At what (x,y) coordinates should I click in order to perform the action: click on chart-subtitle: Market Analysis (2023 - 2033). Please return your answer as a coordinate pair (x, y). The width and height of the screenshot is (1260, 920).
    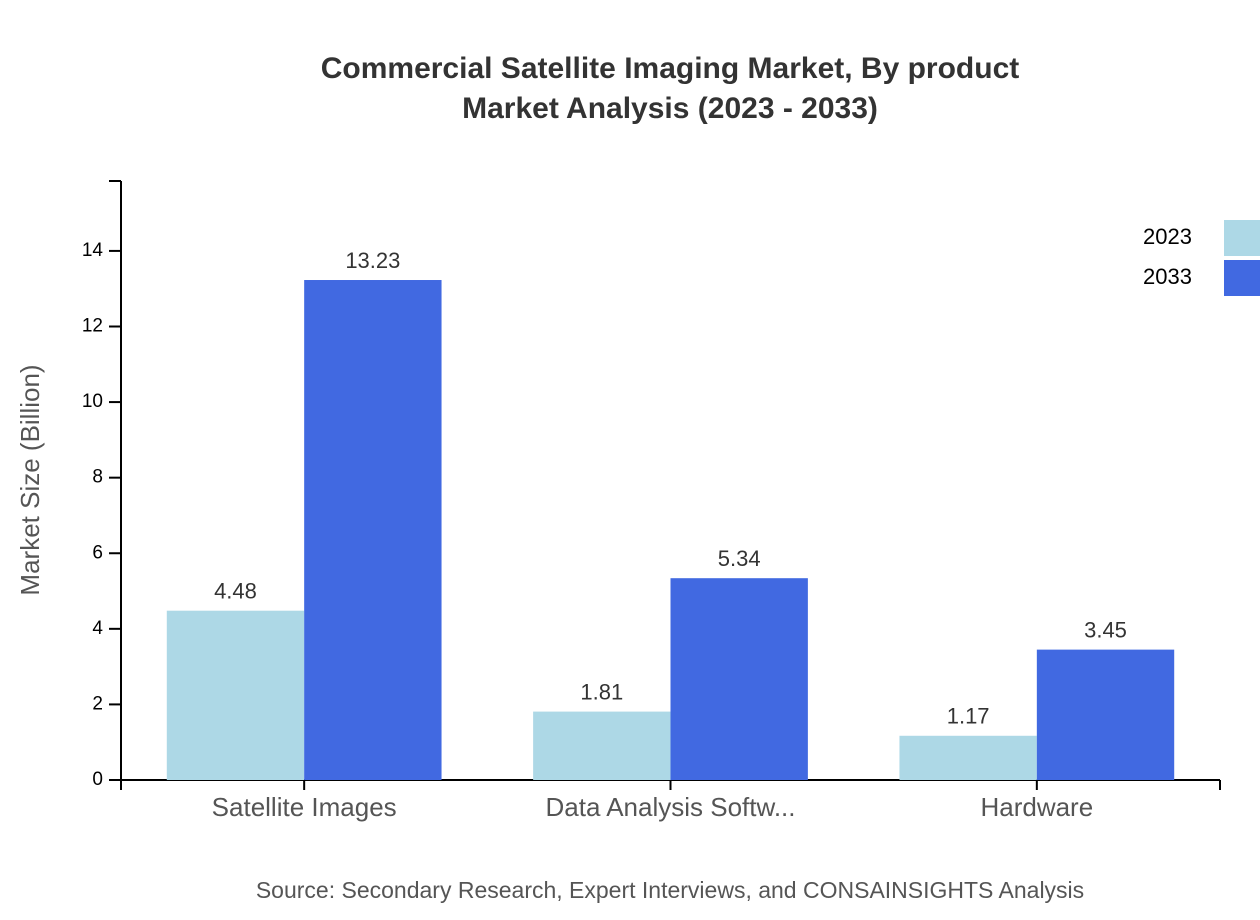
    Looking at the image, I should click on (670, 108).